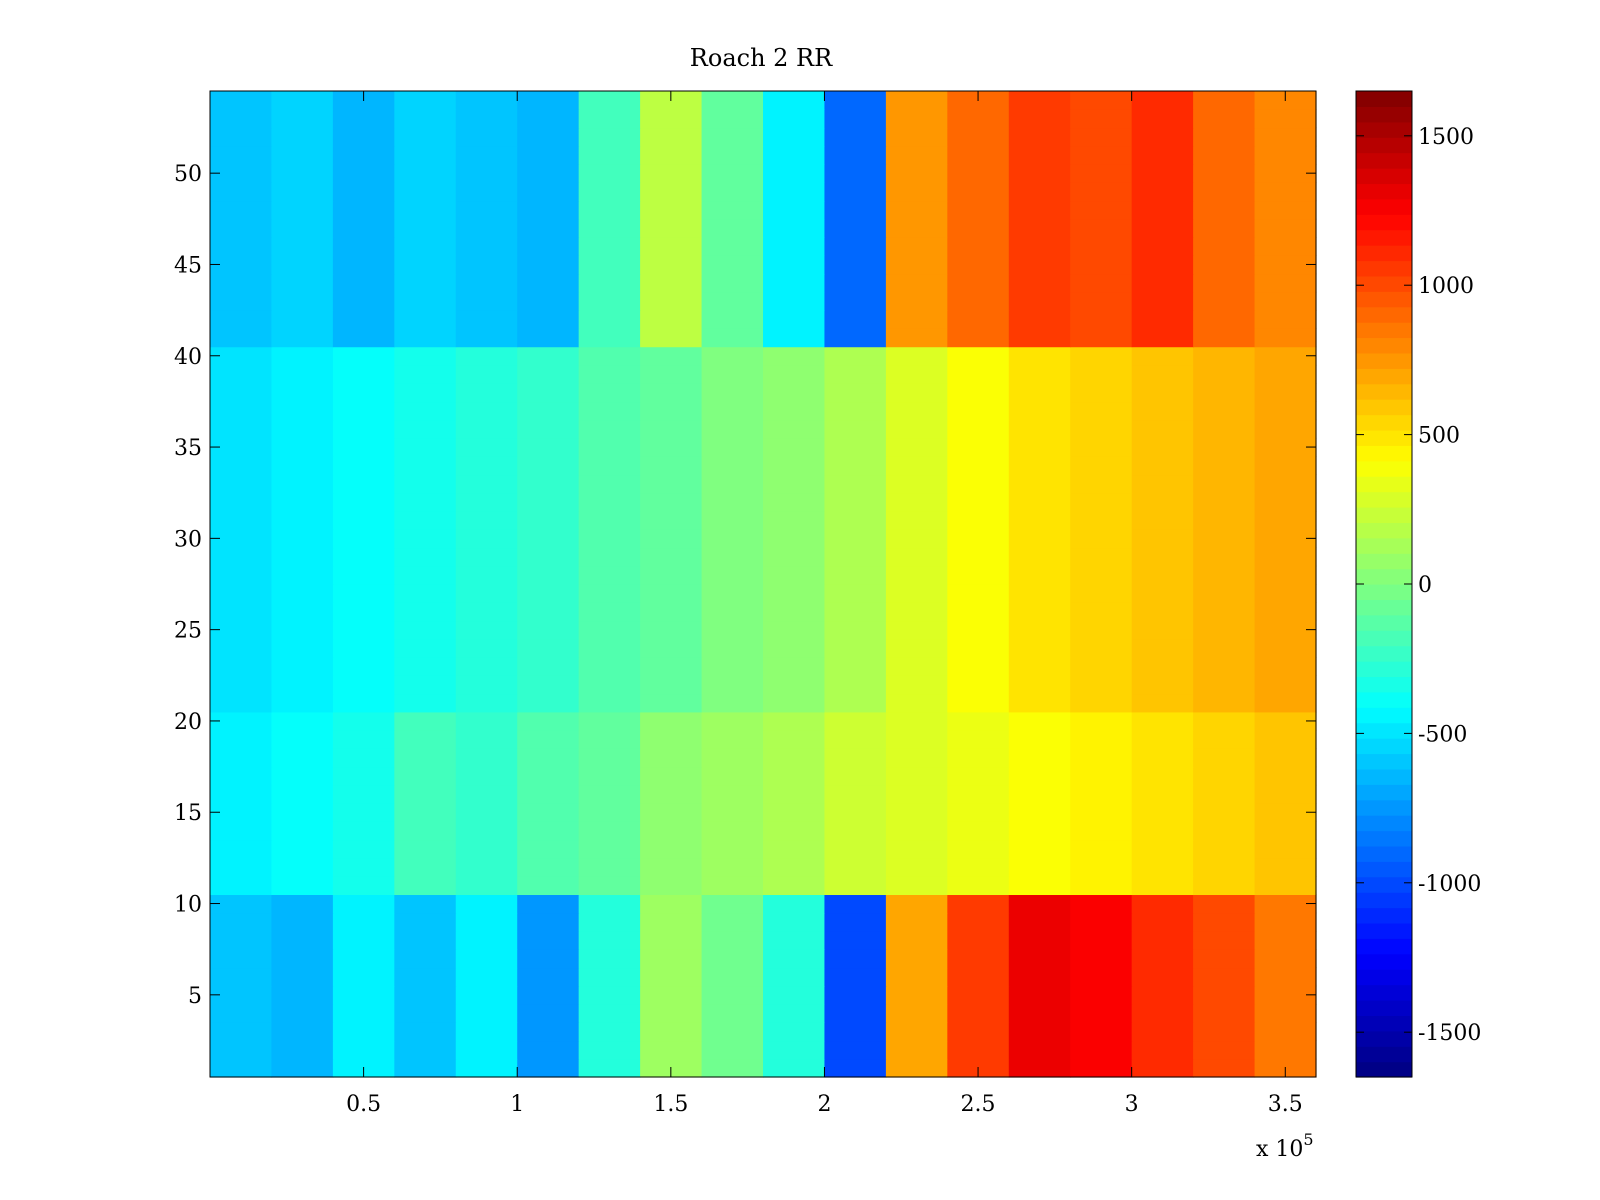  I want to click on colorbar-tick-label: 0, so click(1425, 585).